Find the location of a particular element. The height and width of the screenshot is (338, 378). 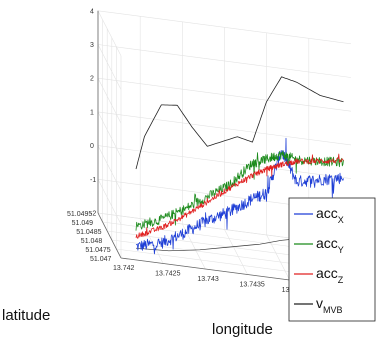

y-tick-label: 51.047 is located at coordinates (101, 259).